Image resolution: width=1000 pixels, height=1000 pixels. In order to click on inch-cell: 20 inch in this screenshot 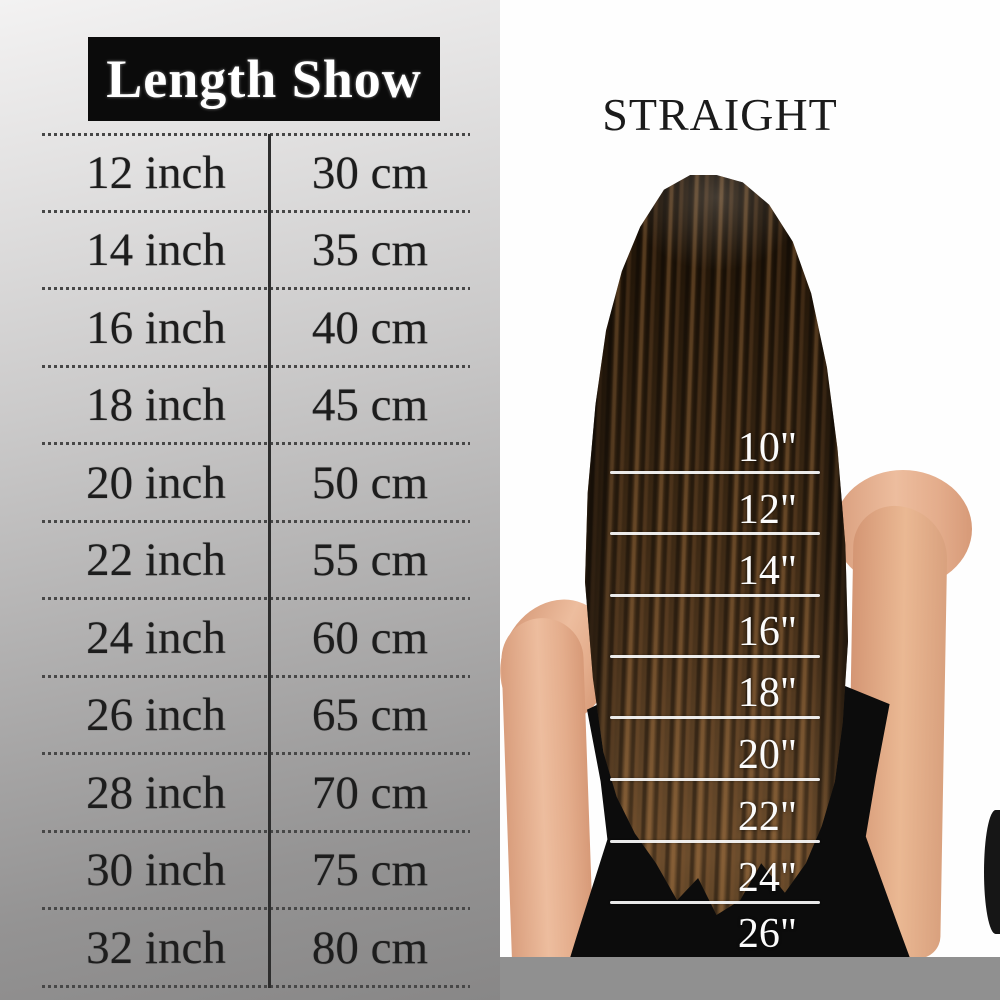, I will do `click(156, 482)`.